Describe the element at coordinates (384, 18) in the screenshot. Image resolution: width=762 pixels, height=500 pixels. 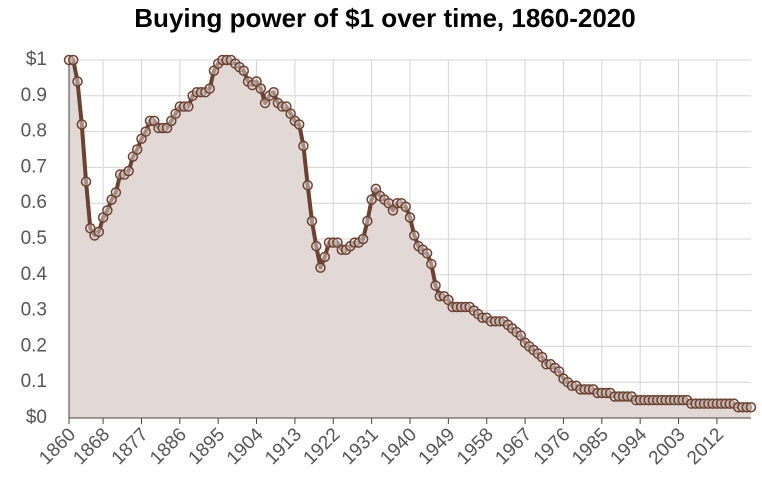
I see `chart-title: Buying power of $1 over time, 1860-2020` at that location.